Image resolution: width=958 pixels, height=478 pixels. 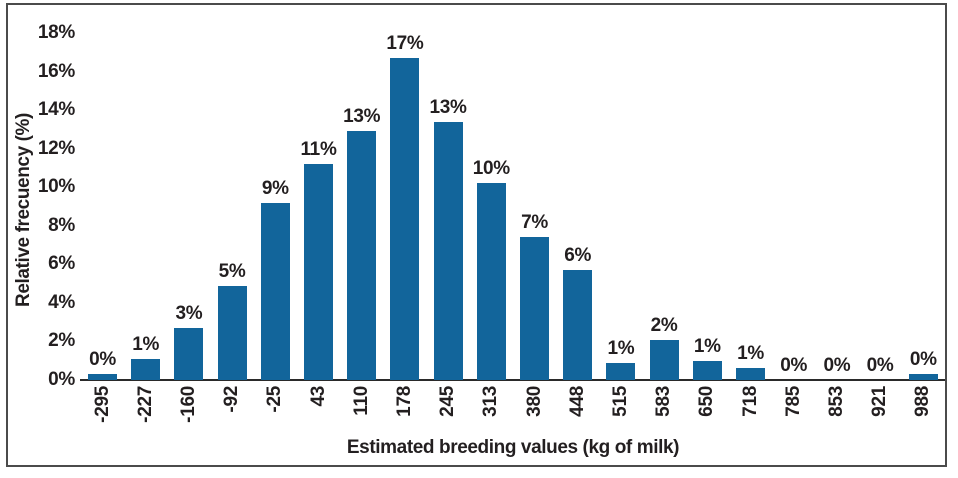 What do you see at coordinates (405, 44) in the screenshot?
I see `bar-value-label: 17%` at bounding box center [405, 44].